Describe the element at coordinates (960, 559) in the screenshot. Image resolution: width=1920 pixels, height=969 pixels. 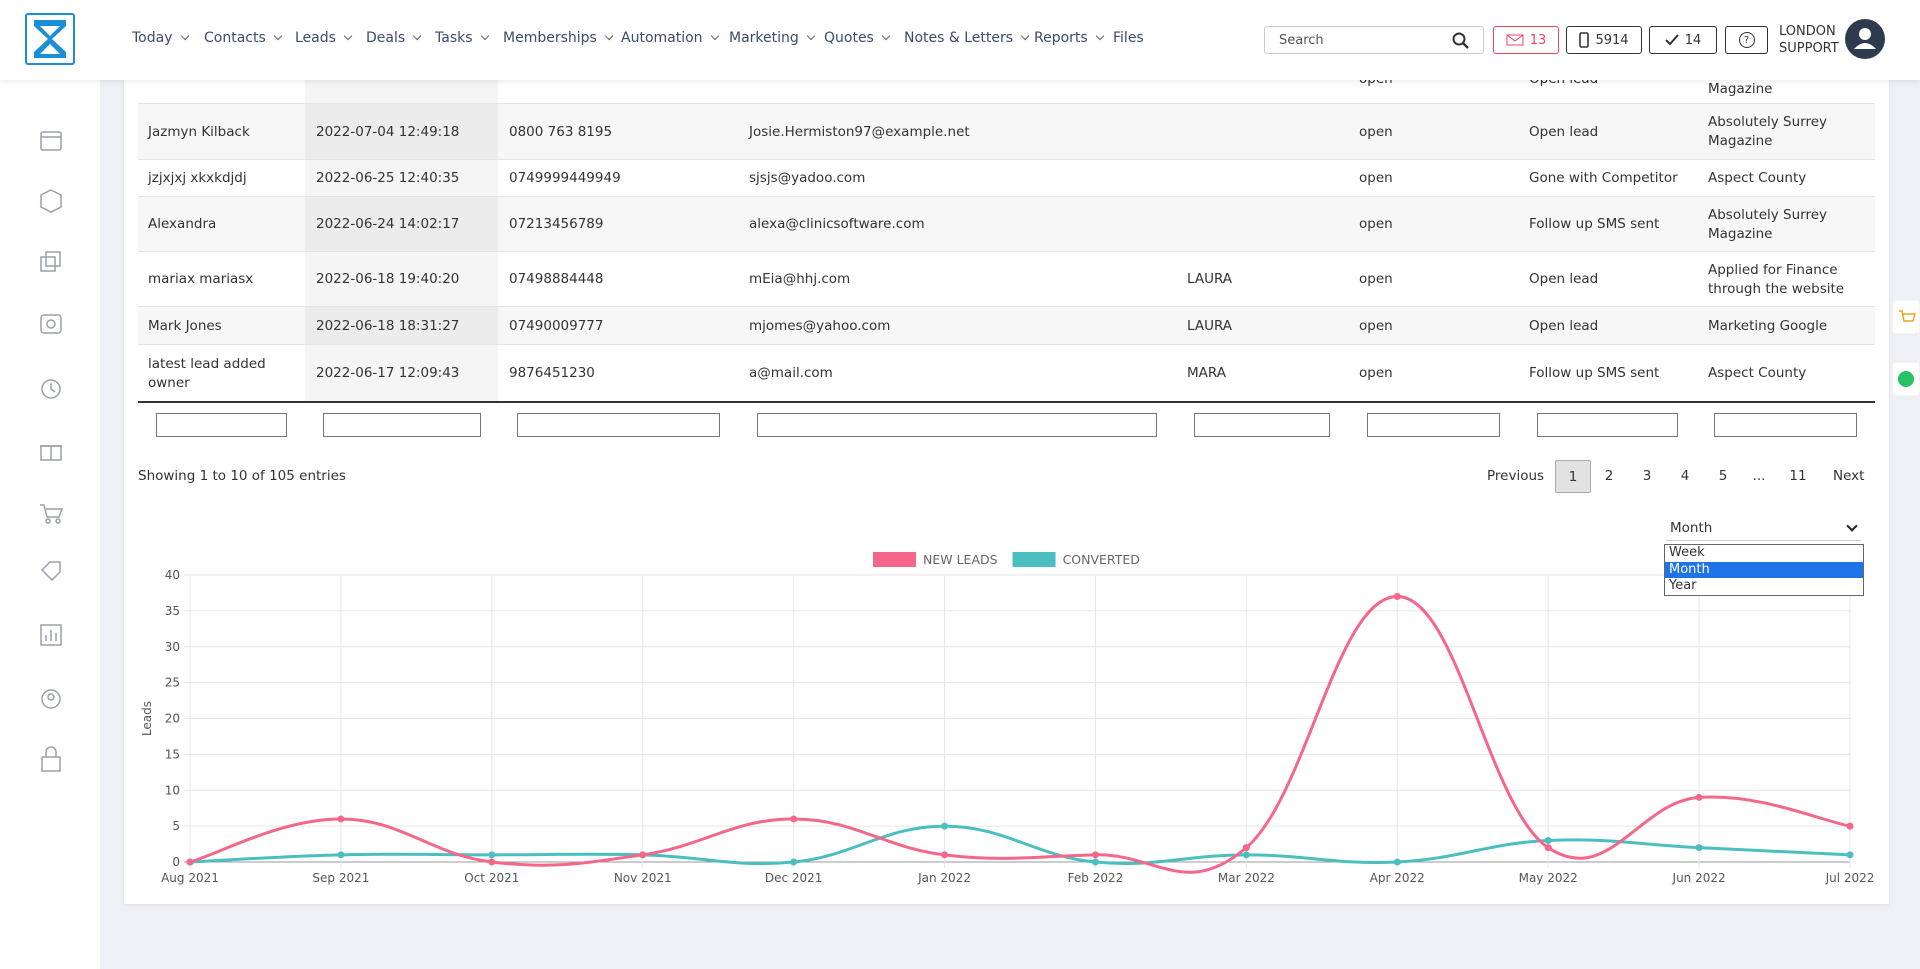
I see `legend-label: NEW LEADS` at that location.